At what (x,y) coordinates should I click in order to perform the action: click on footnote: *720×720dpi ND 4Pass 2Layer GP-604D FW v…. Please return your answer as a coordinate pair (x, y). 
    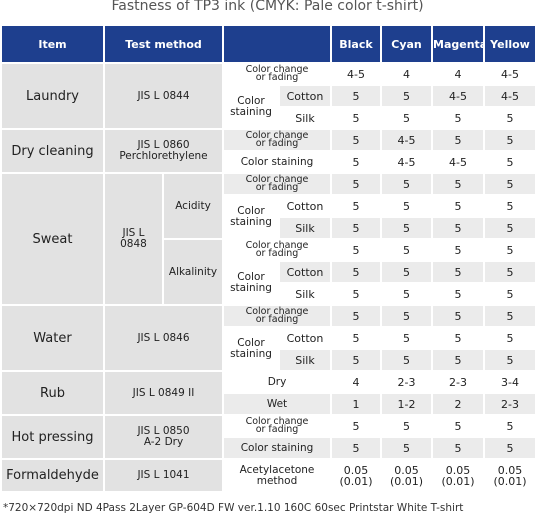
    Looking at the image, I should click on (233, 508).